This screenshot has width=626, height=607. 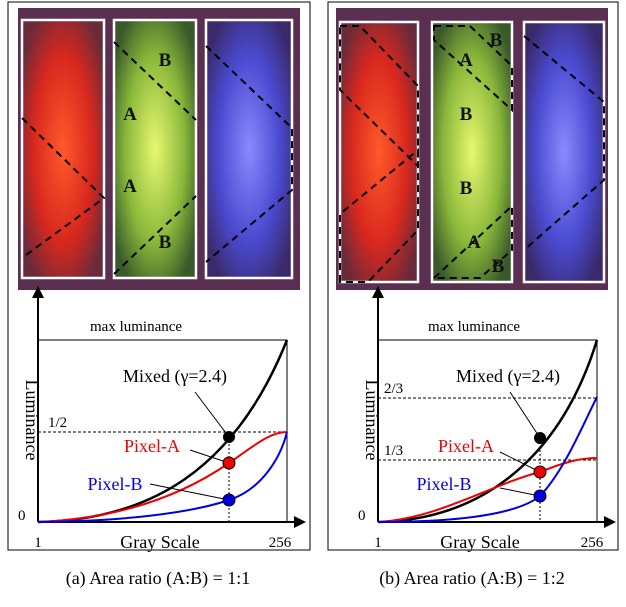 What do you see at coordinates (393, 389) in the screenshot?
I see `level-label: 2/3` at bounding box center [393, 389].